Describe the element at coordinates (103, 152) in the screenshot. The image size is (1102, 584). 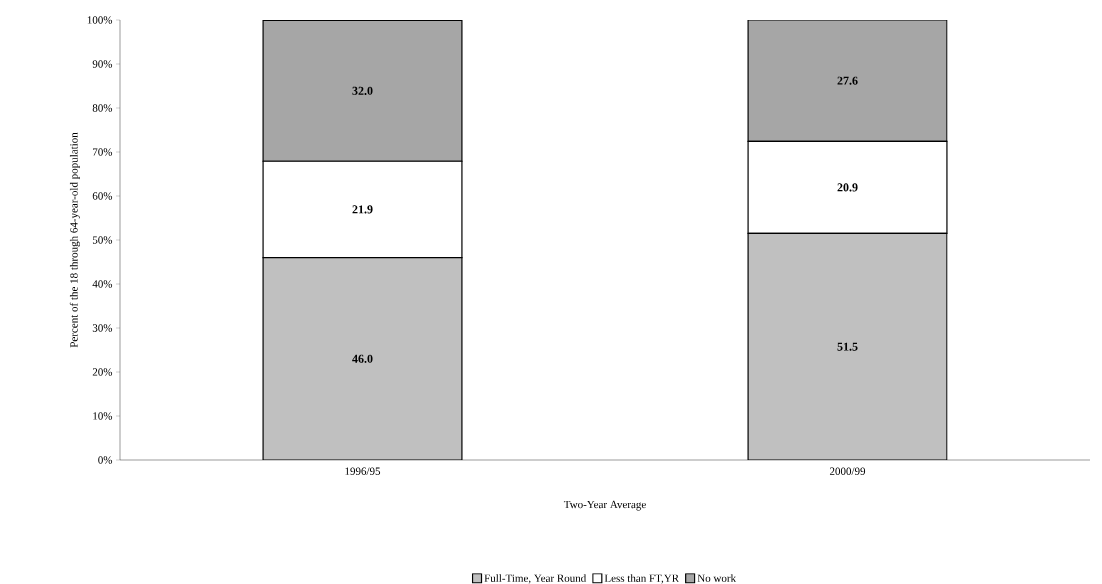
I see `y-tick-label: 70%` at that location.